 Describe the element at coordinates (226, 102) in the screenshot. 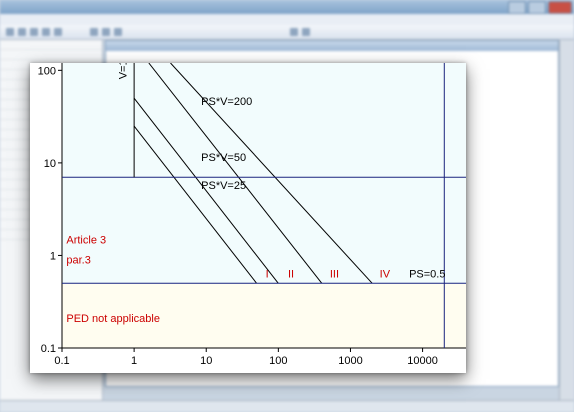

I see `annotation-label: PS*V=200` at that location.